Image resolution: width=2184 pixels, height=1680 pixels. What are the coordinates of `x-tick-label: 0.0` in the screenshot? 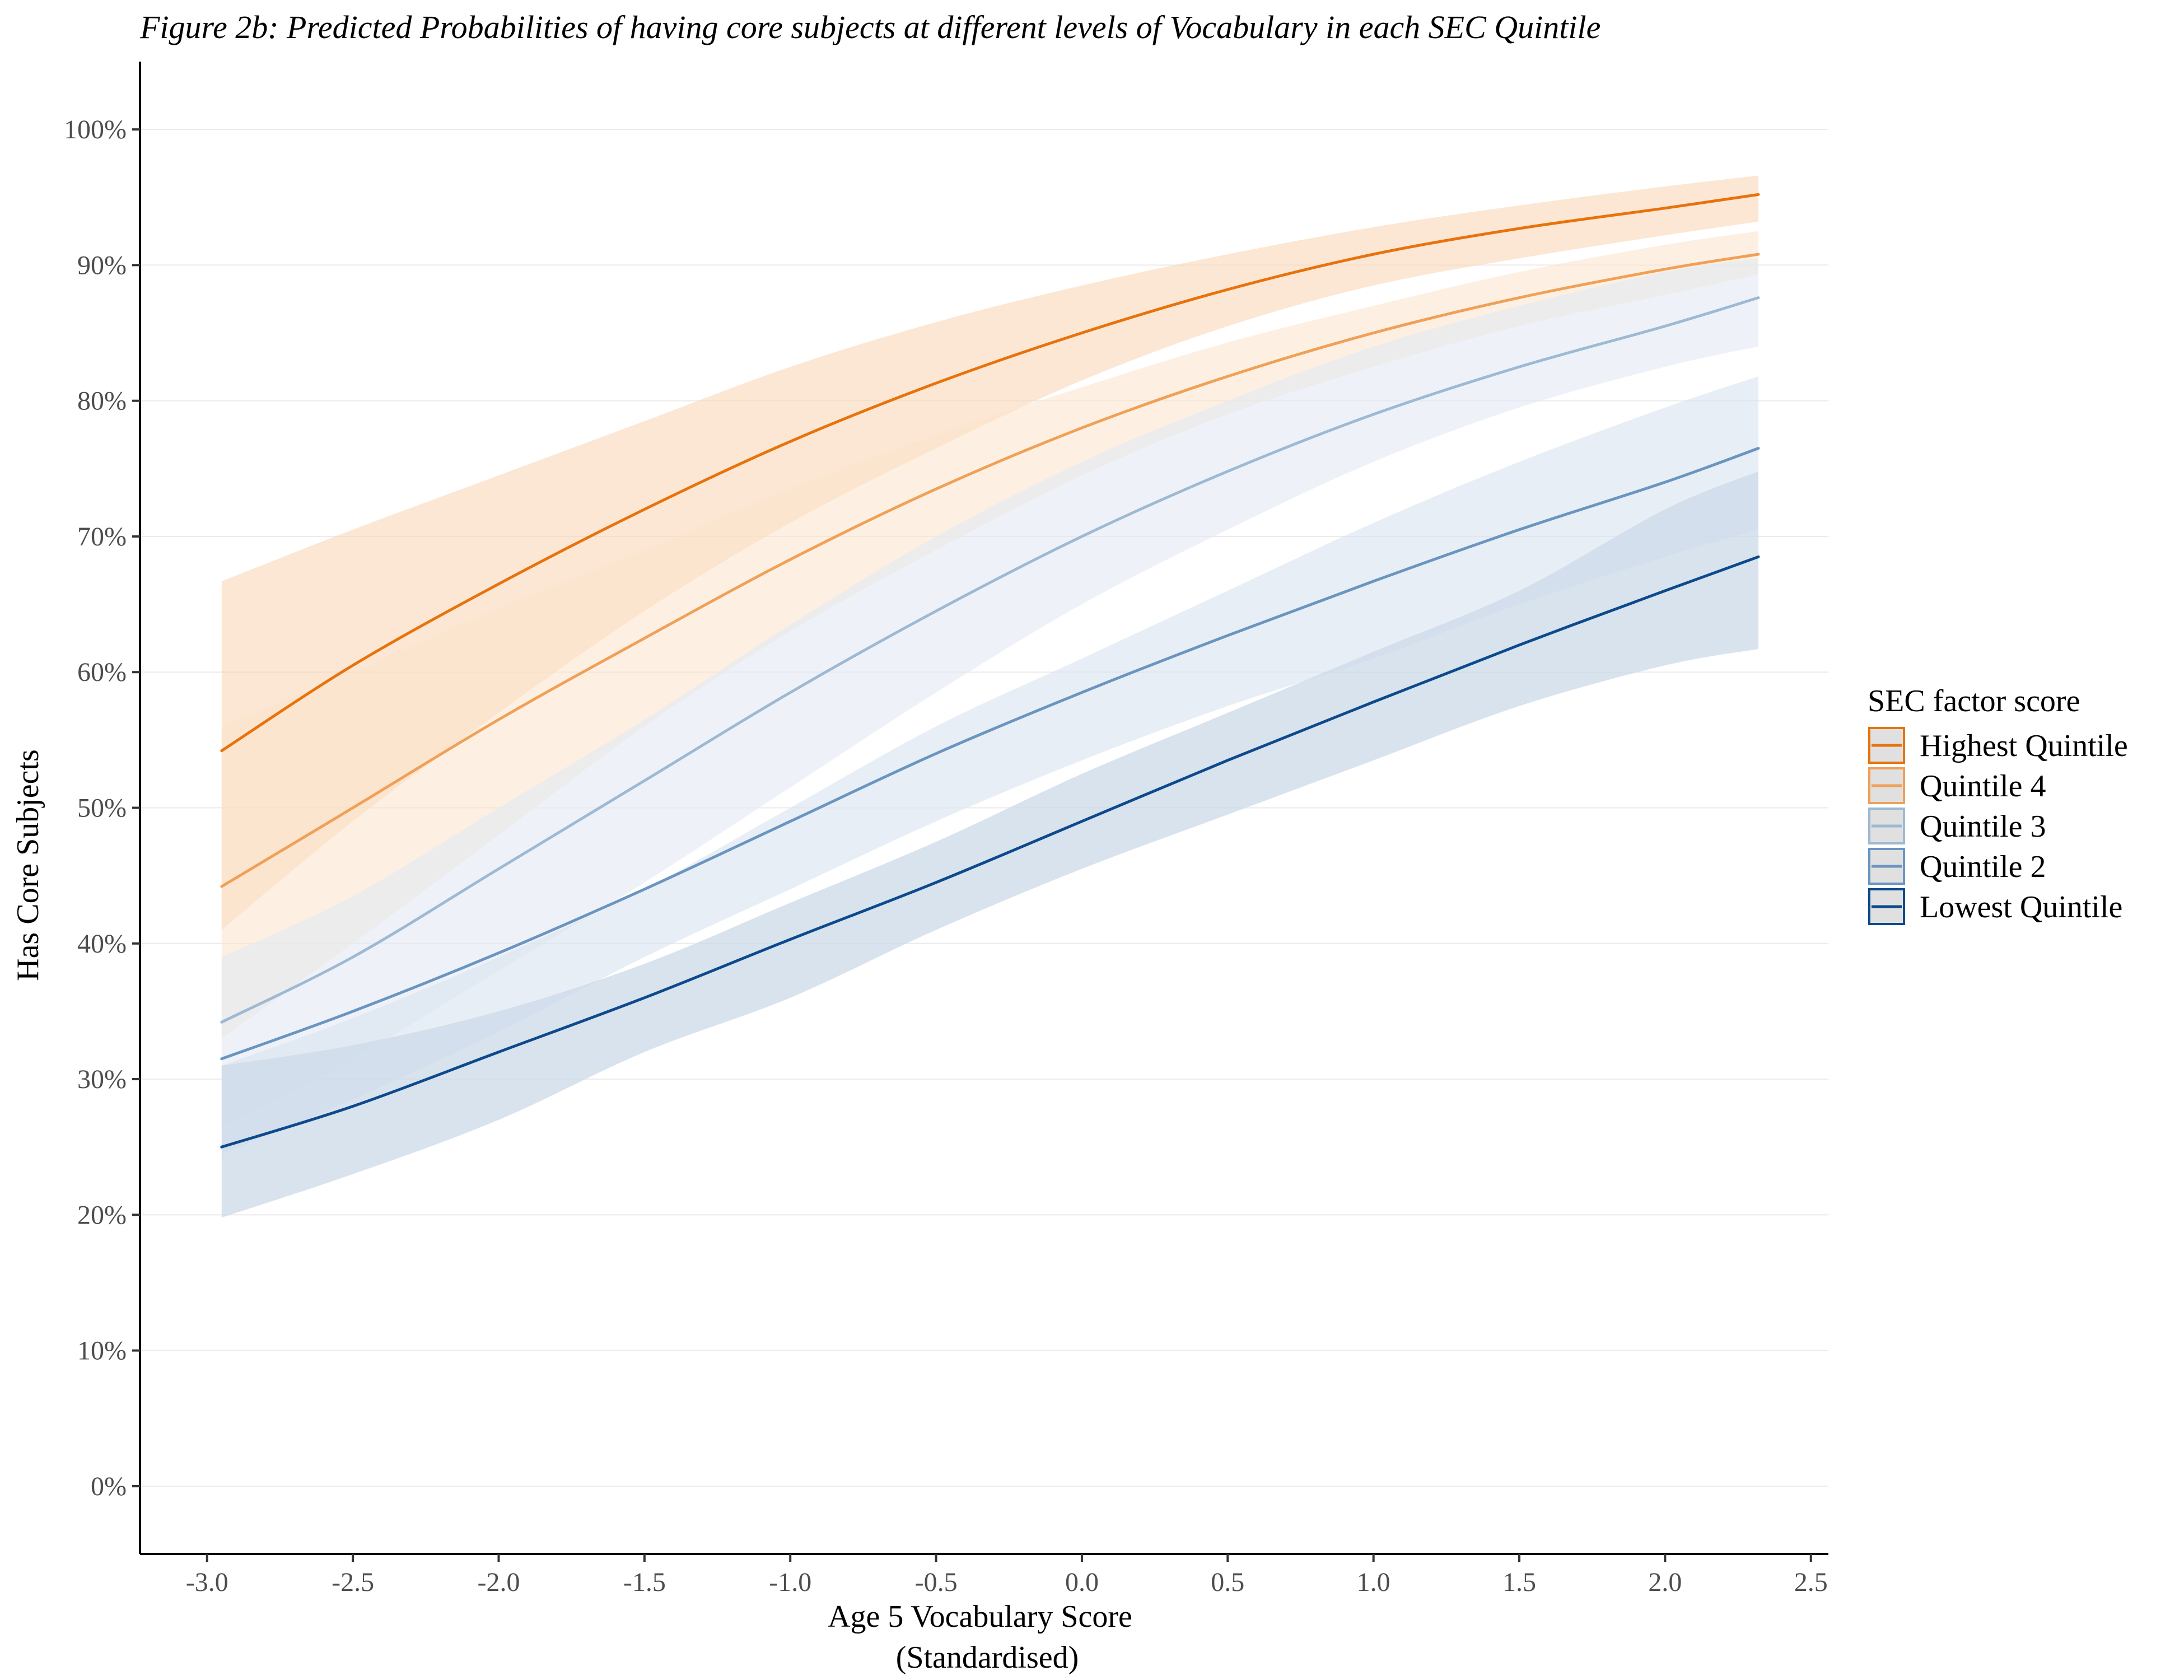 It's located at (1082, 1582).